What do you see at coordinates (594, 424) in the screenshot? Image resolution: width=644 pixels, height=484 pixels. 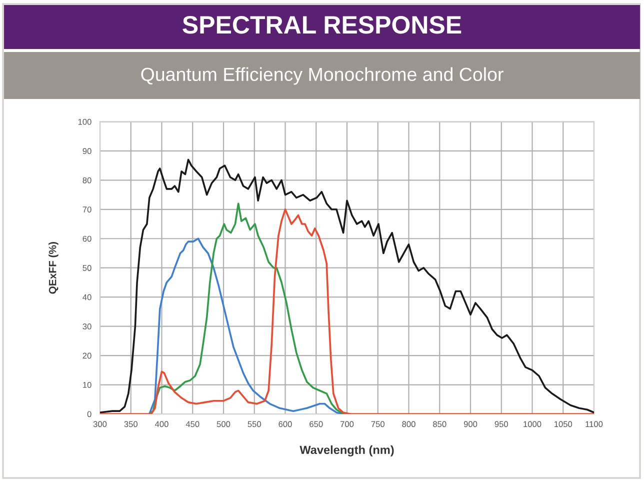 I see `x-tick-label: 1100` at bounding box center [594, 424].